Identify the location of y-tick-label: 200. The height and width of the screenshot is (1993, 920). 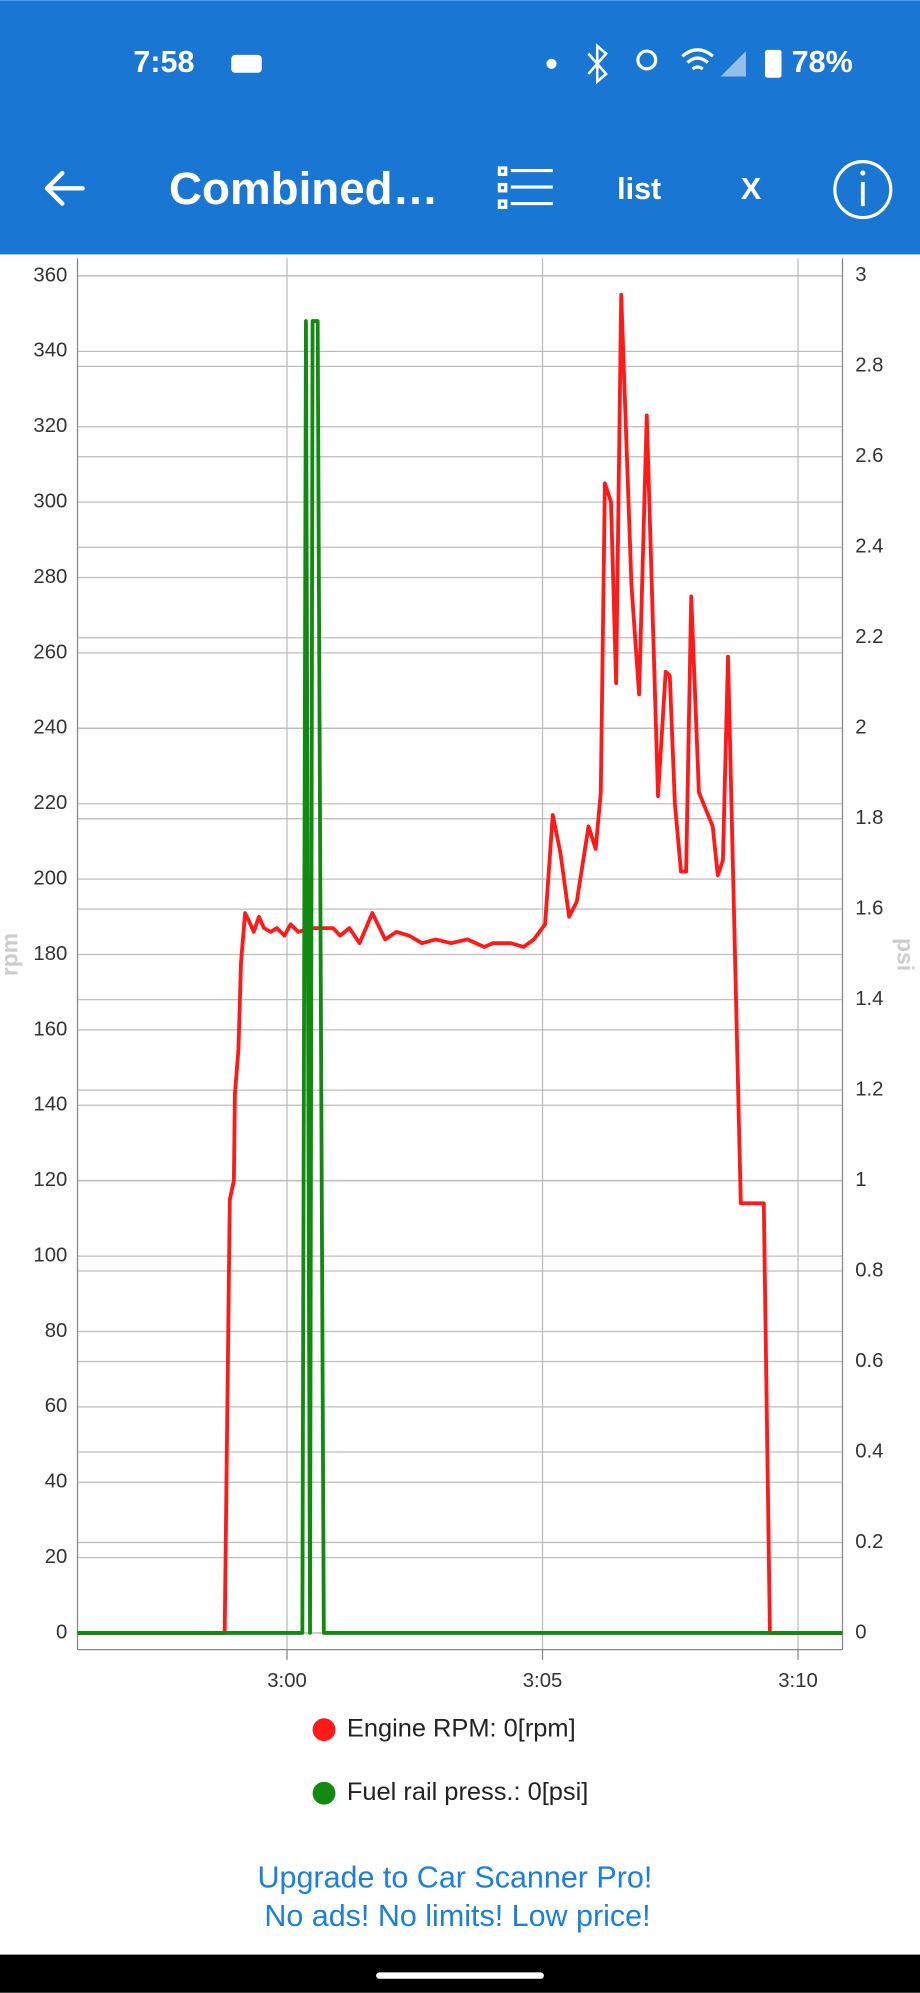
(50, 878).